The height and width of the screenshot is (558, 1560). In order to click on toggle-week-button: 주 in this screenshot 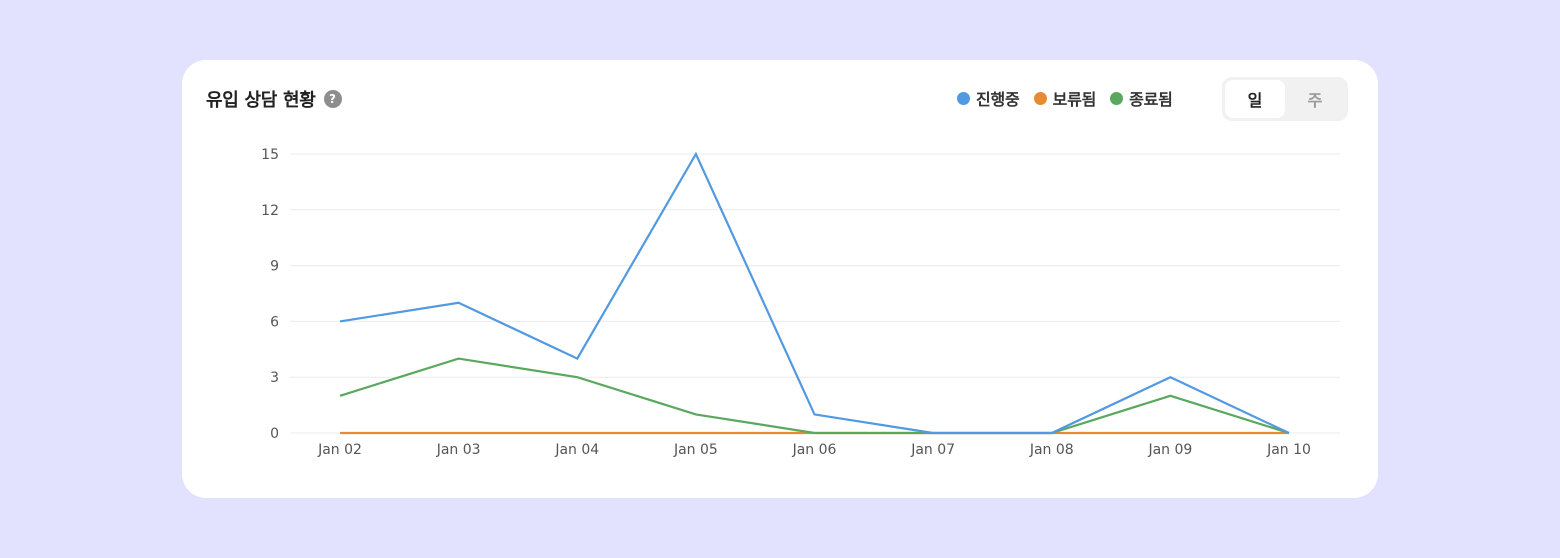, I will do `click(1315, 100)`.